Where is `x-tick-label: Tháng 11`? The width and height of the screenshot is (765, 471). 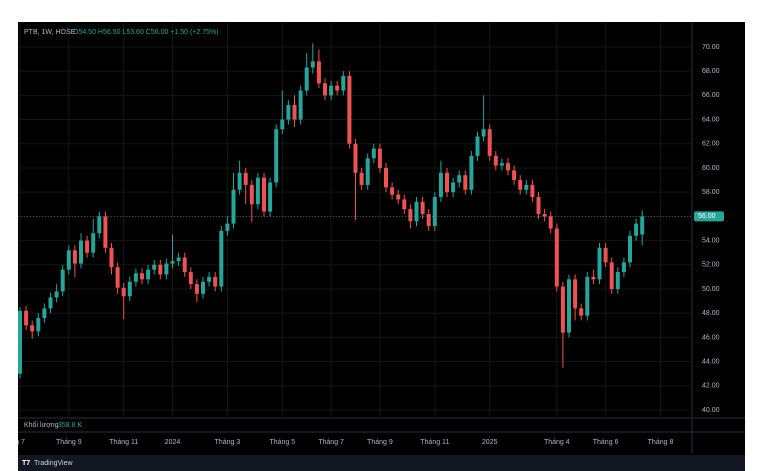 x-tick-label: Tháng 11 is located at coordinates (434, 442).